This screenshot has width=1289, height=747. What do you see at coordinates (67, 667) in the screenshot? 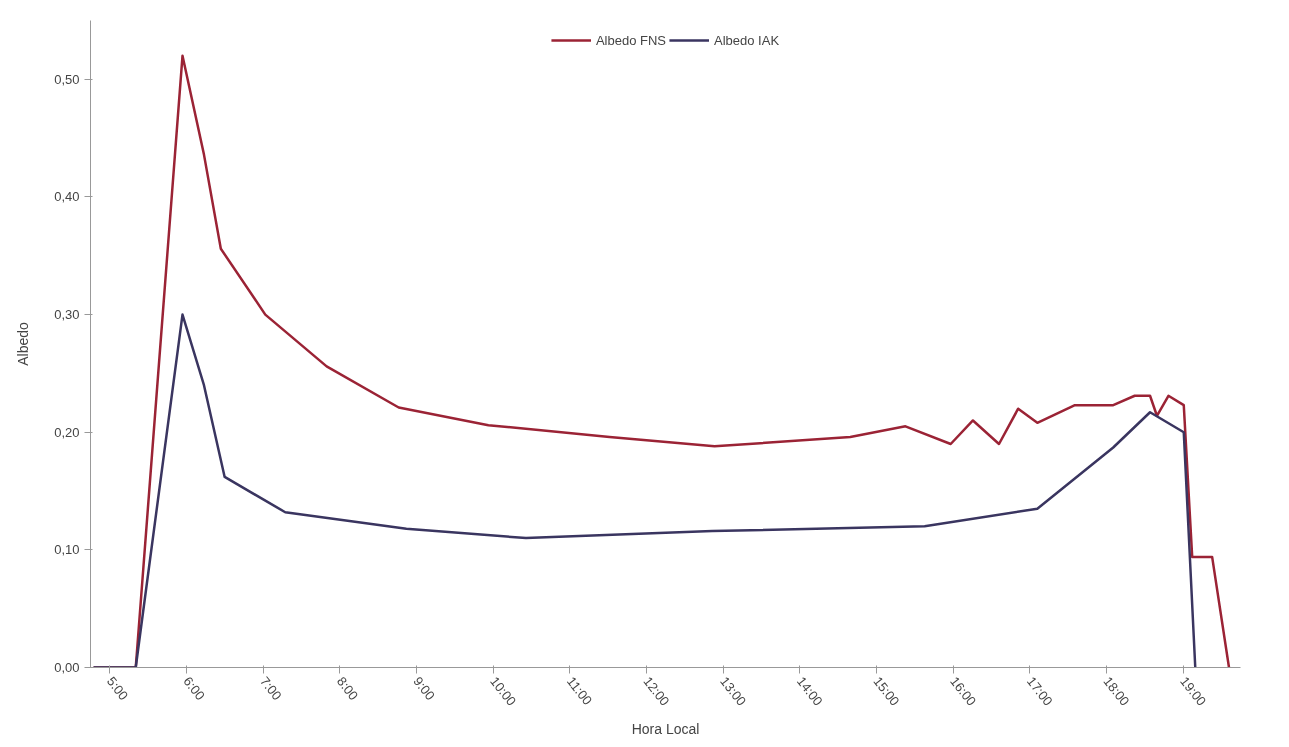
I see `y-tick-label: 0,00` at bounding box center [67, 667].